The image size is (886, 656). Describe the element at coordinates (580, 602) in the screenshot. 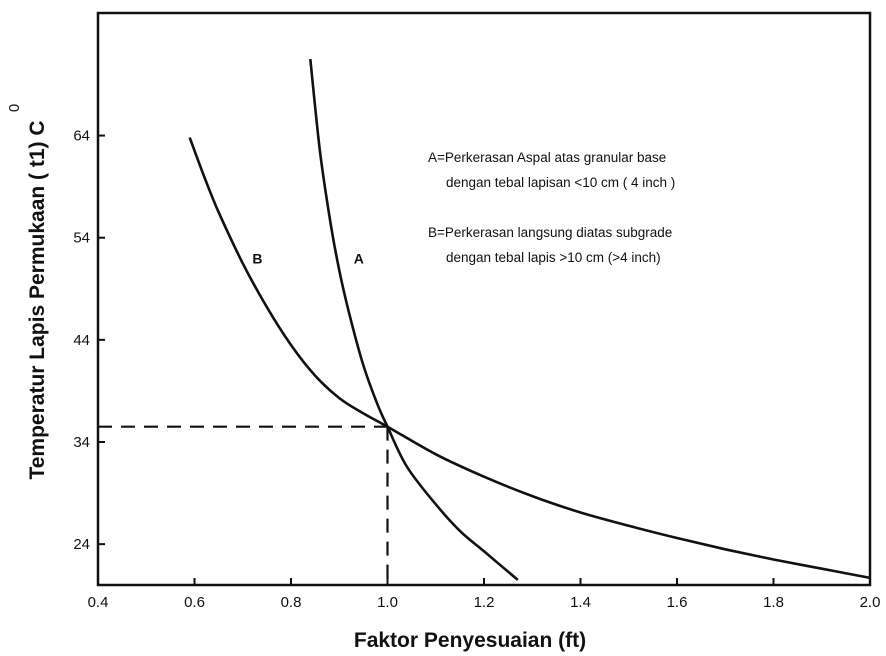

I see `x-tick-label: 1.4` at that location.